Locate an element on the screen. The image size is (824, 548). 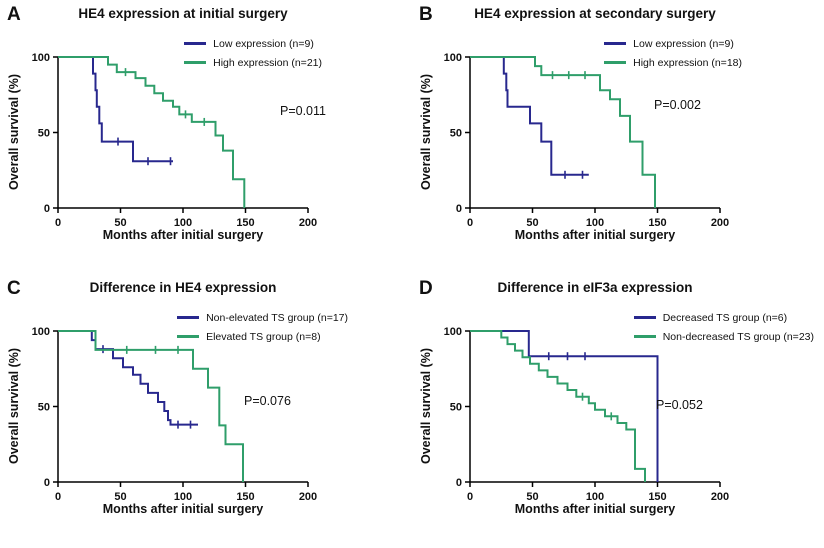
panel-title-d: Difference in eIF3a expression is located at coordinates (595, 287).